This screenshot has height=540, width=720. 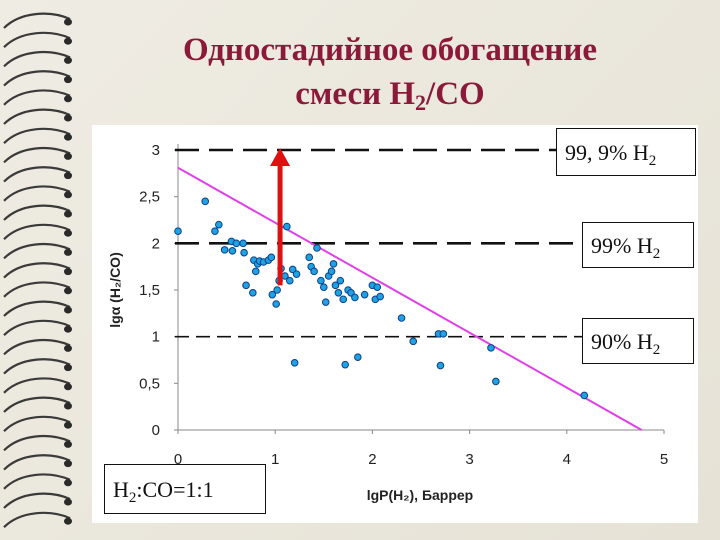 I want to click on x-tick-label: 4, so click(x=567, y=459).